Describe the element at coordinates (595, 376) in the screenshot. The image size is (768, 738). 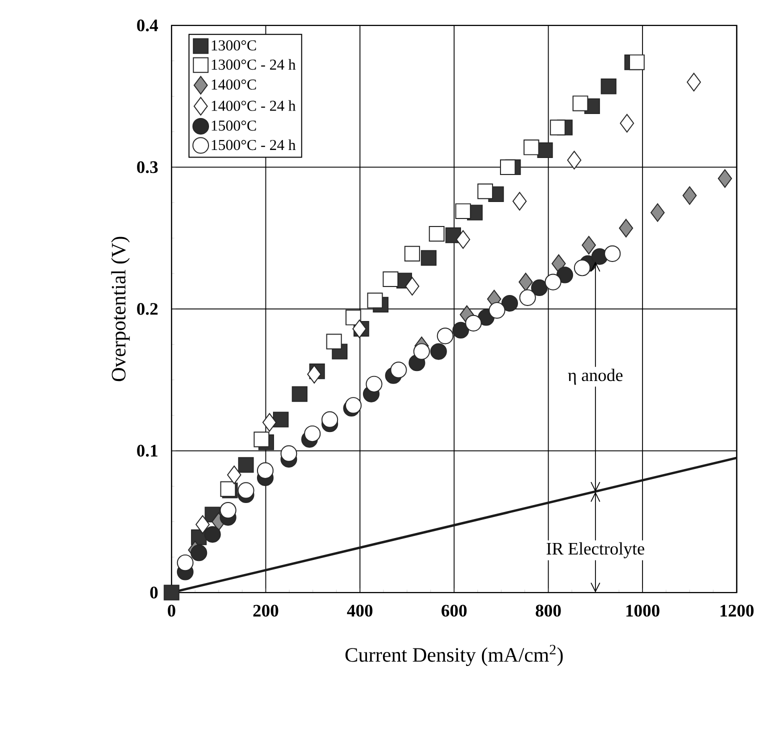
I see `annotation: η anode` at that location.